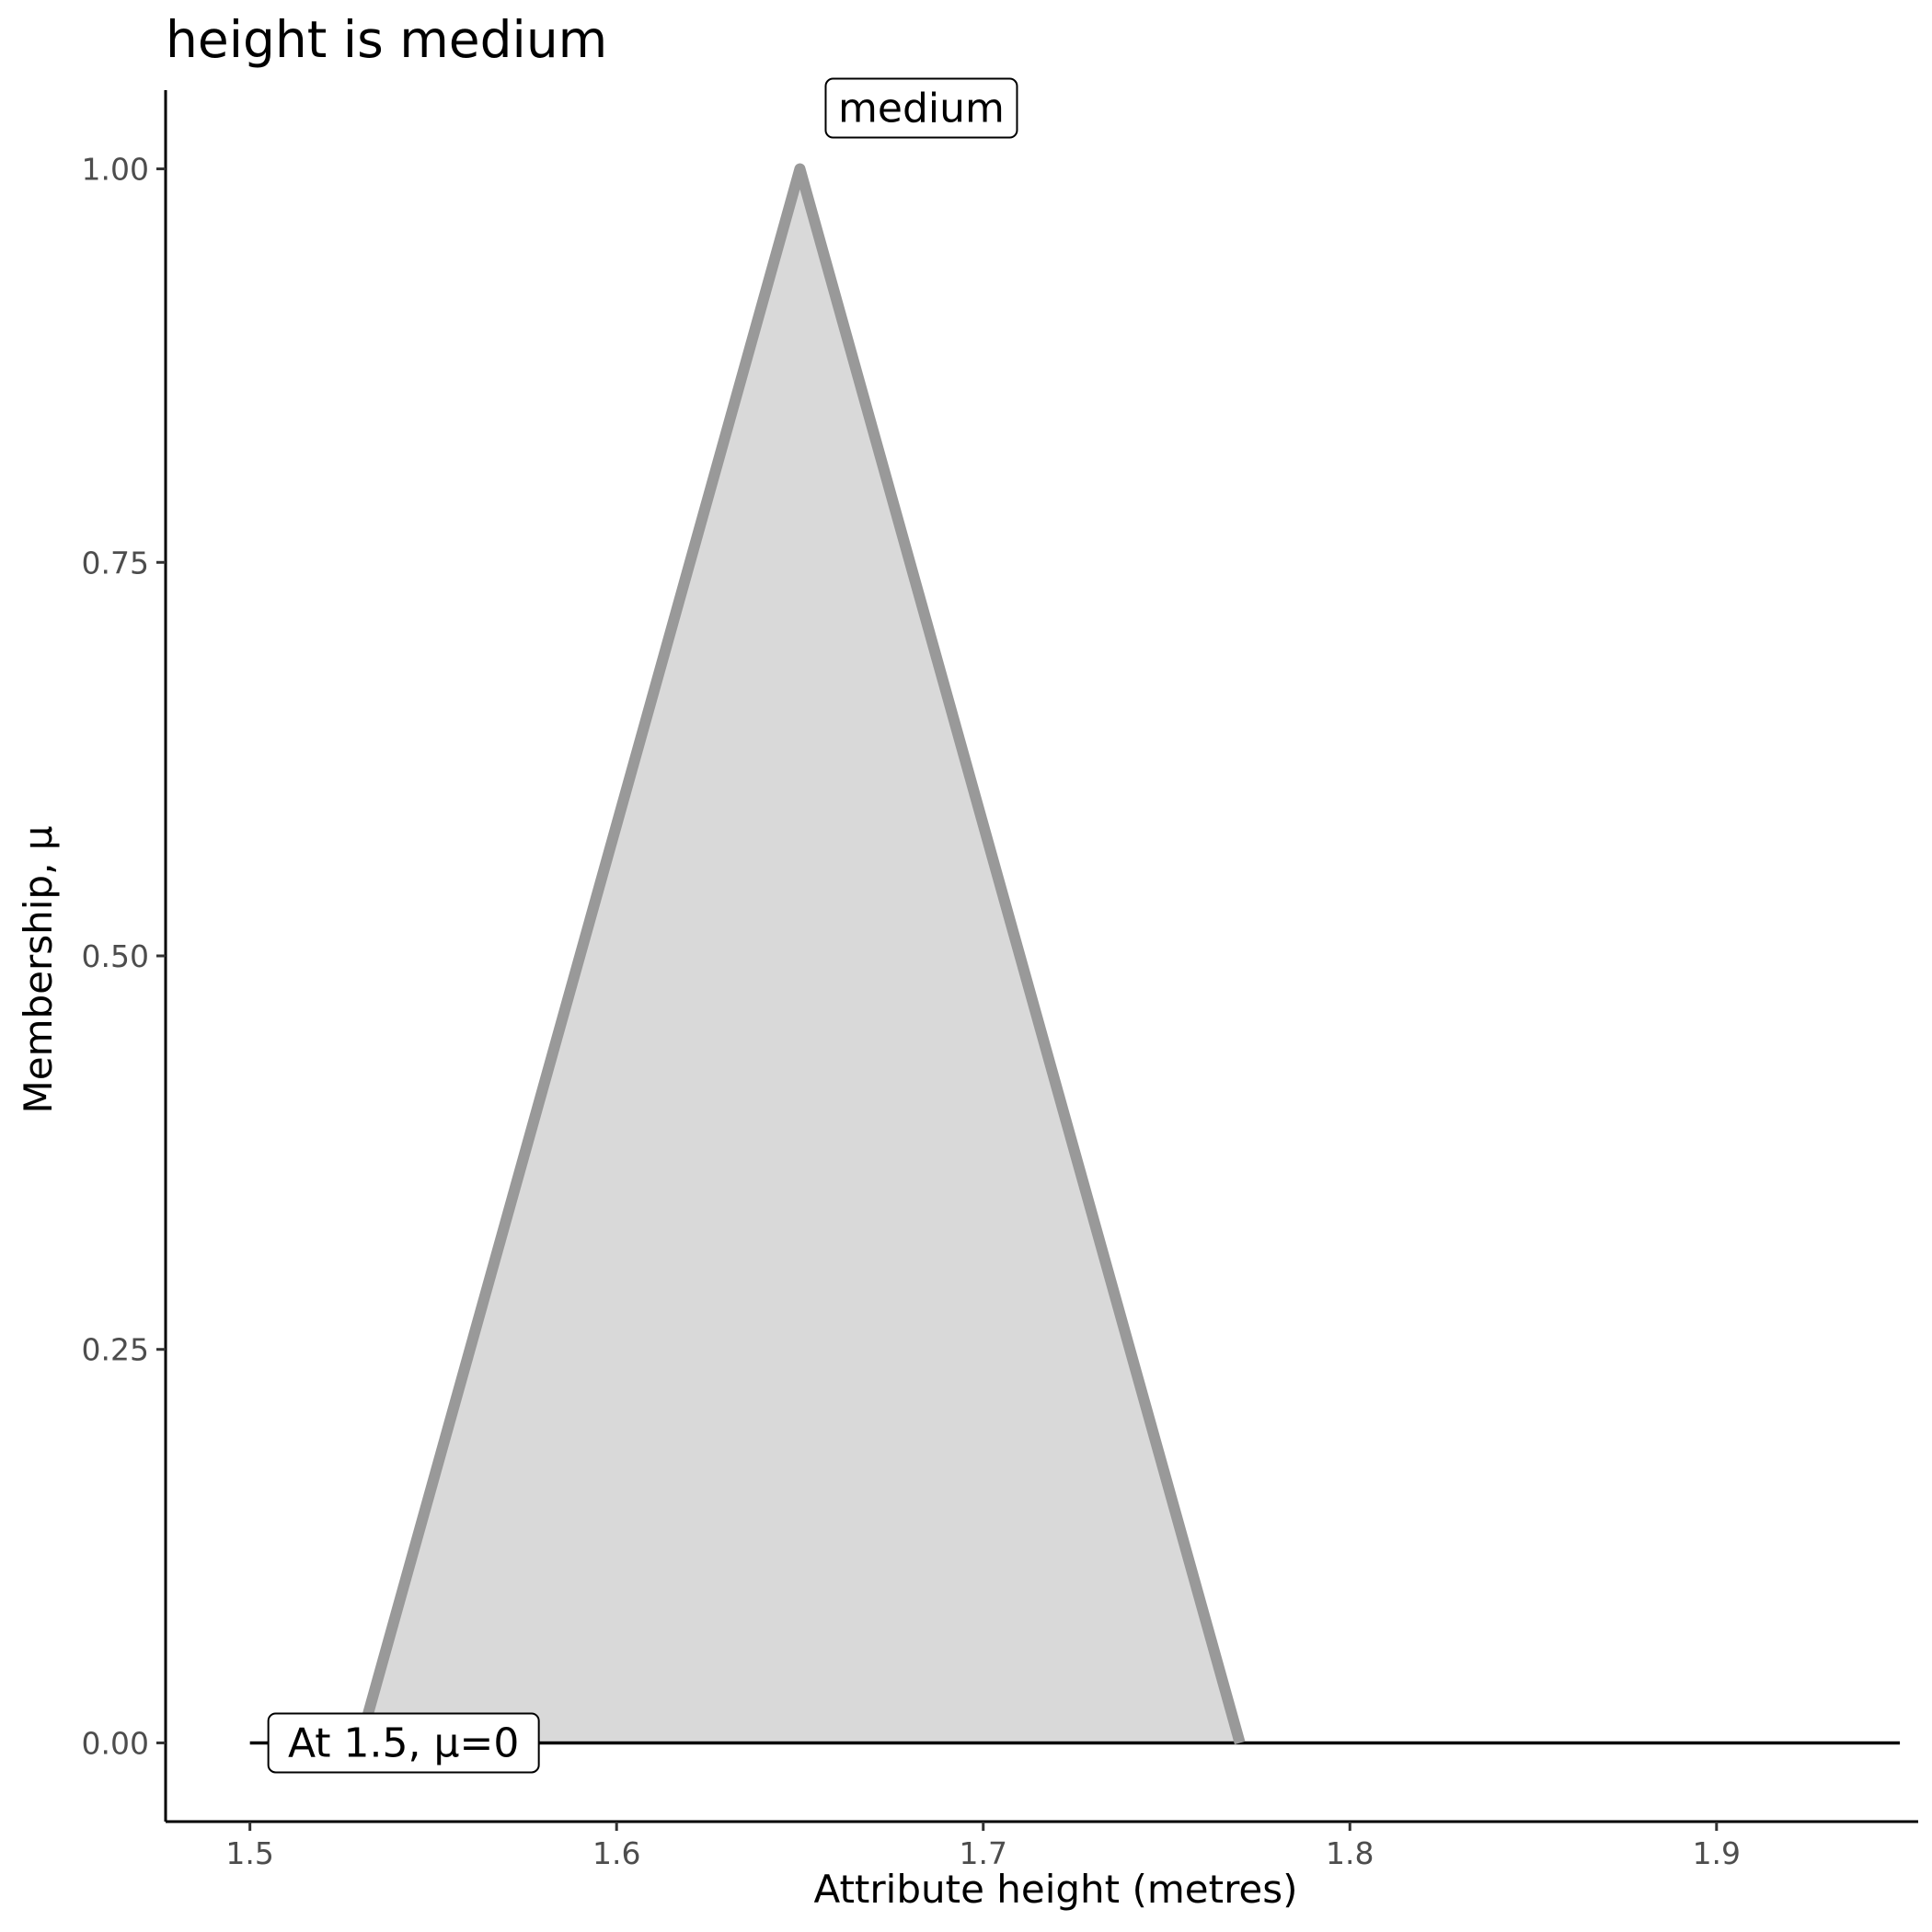 This screenshot has height=1932, width=1932. What do you see at coordinates (249, 1853) in the screenshot?
I see `x-tick-label: 1.5` at bounding box center [249, 1853].